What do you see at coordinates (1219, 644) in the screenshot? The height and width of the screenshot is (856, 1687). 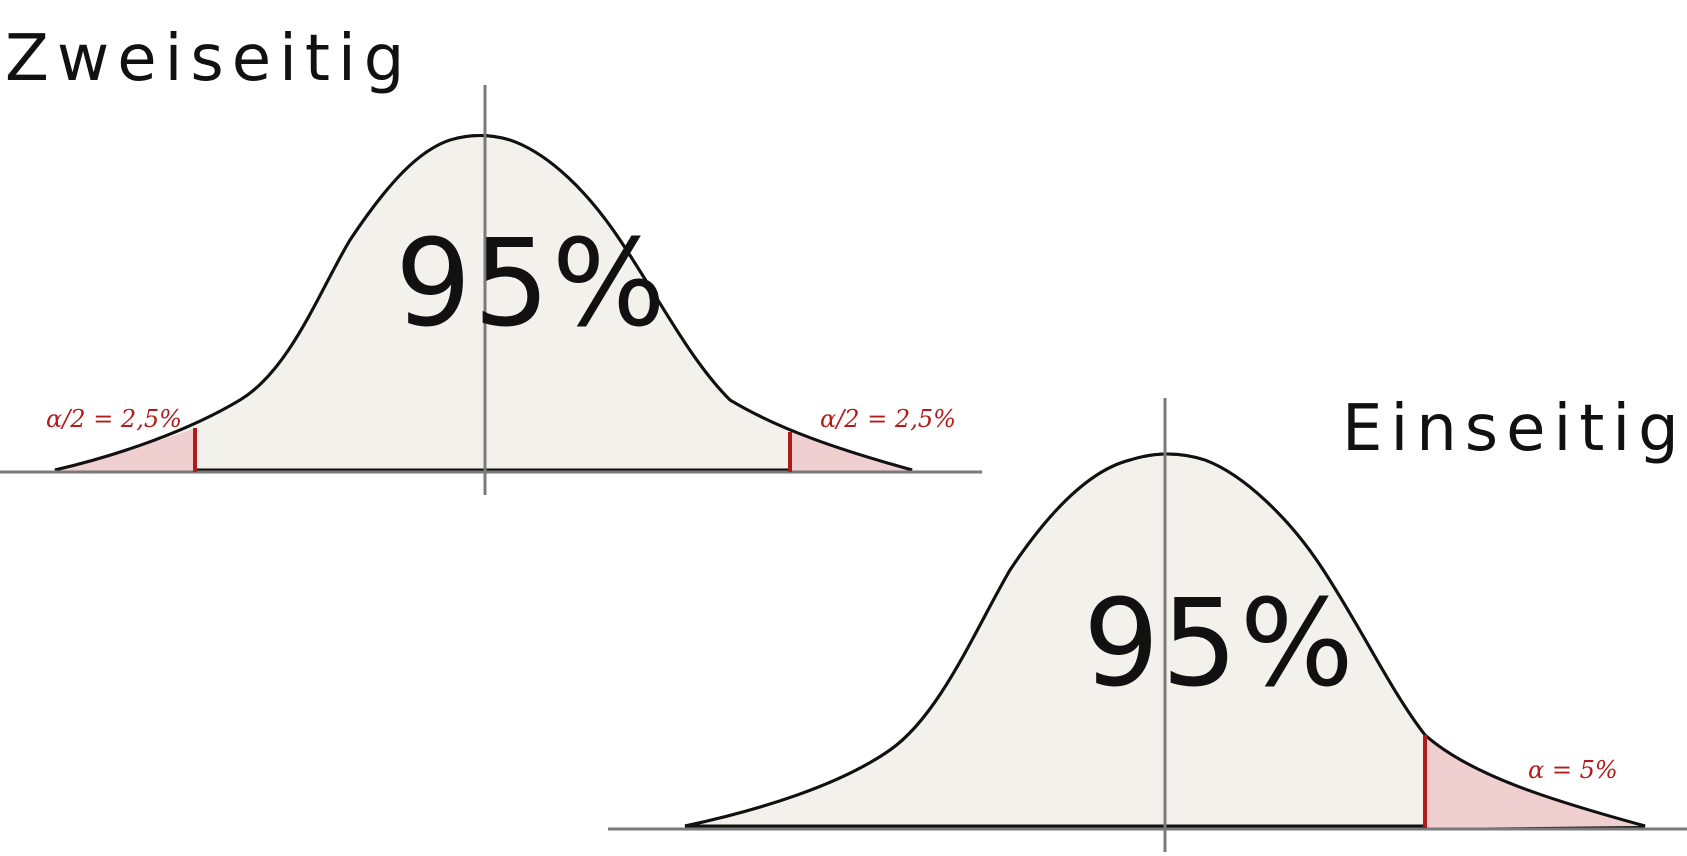 I see `one-sided-center-label: 95%` at bounding box center [1219, 644].